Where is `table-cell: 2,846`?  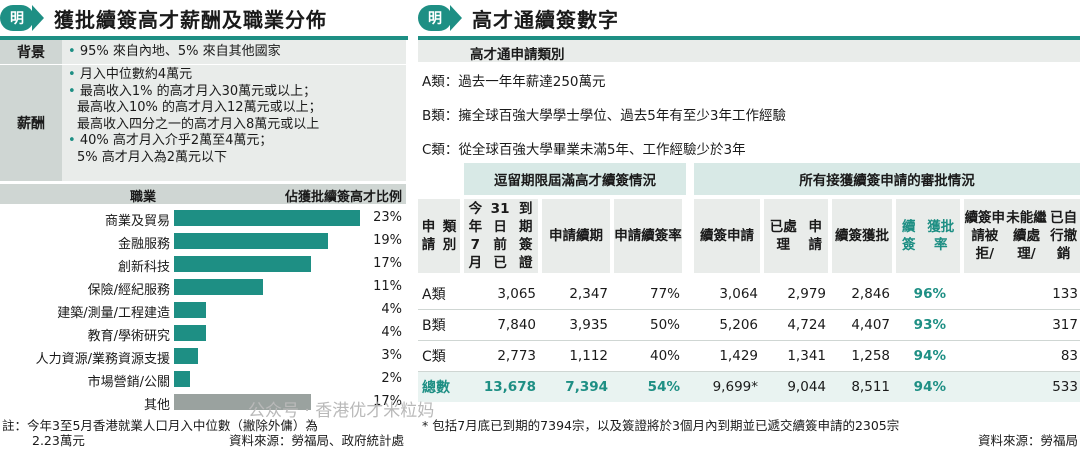
table-cell: 2,846 is located at coordinates (870, 294).